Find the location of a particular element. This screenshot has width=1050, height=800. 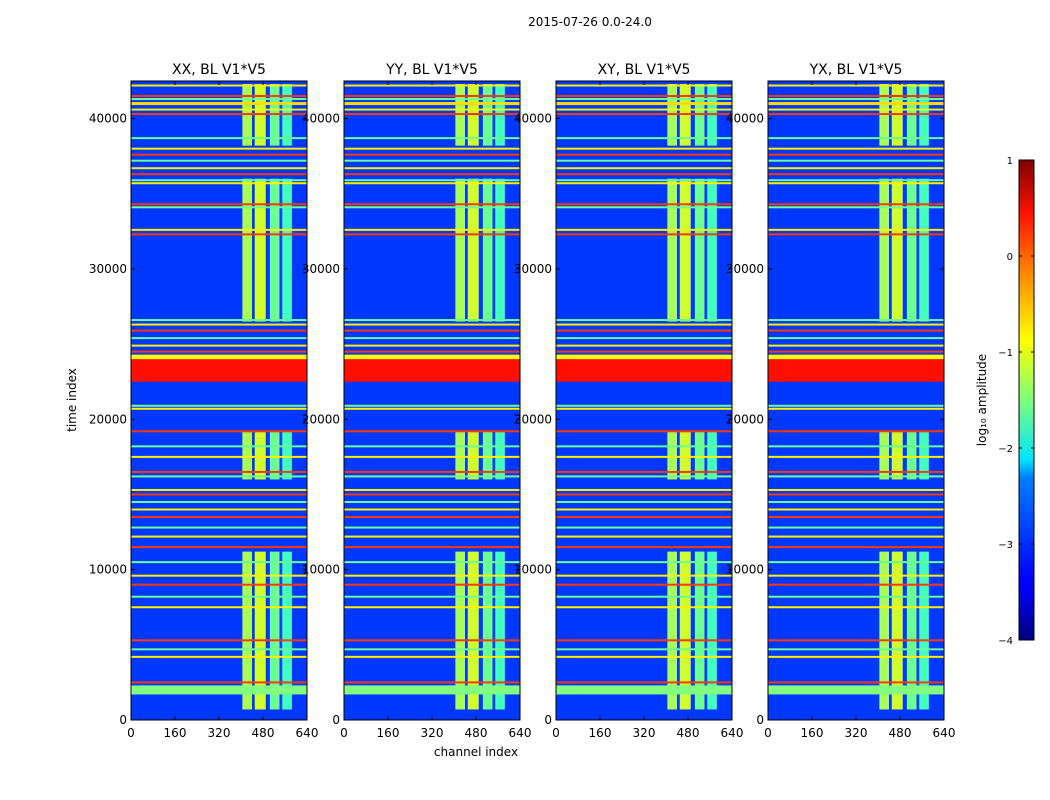

x-tick-label: 160 is located at coordinates (600, 733).